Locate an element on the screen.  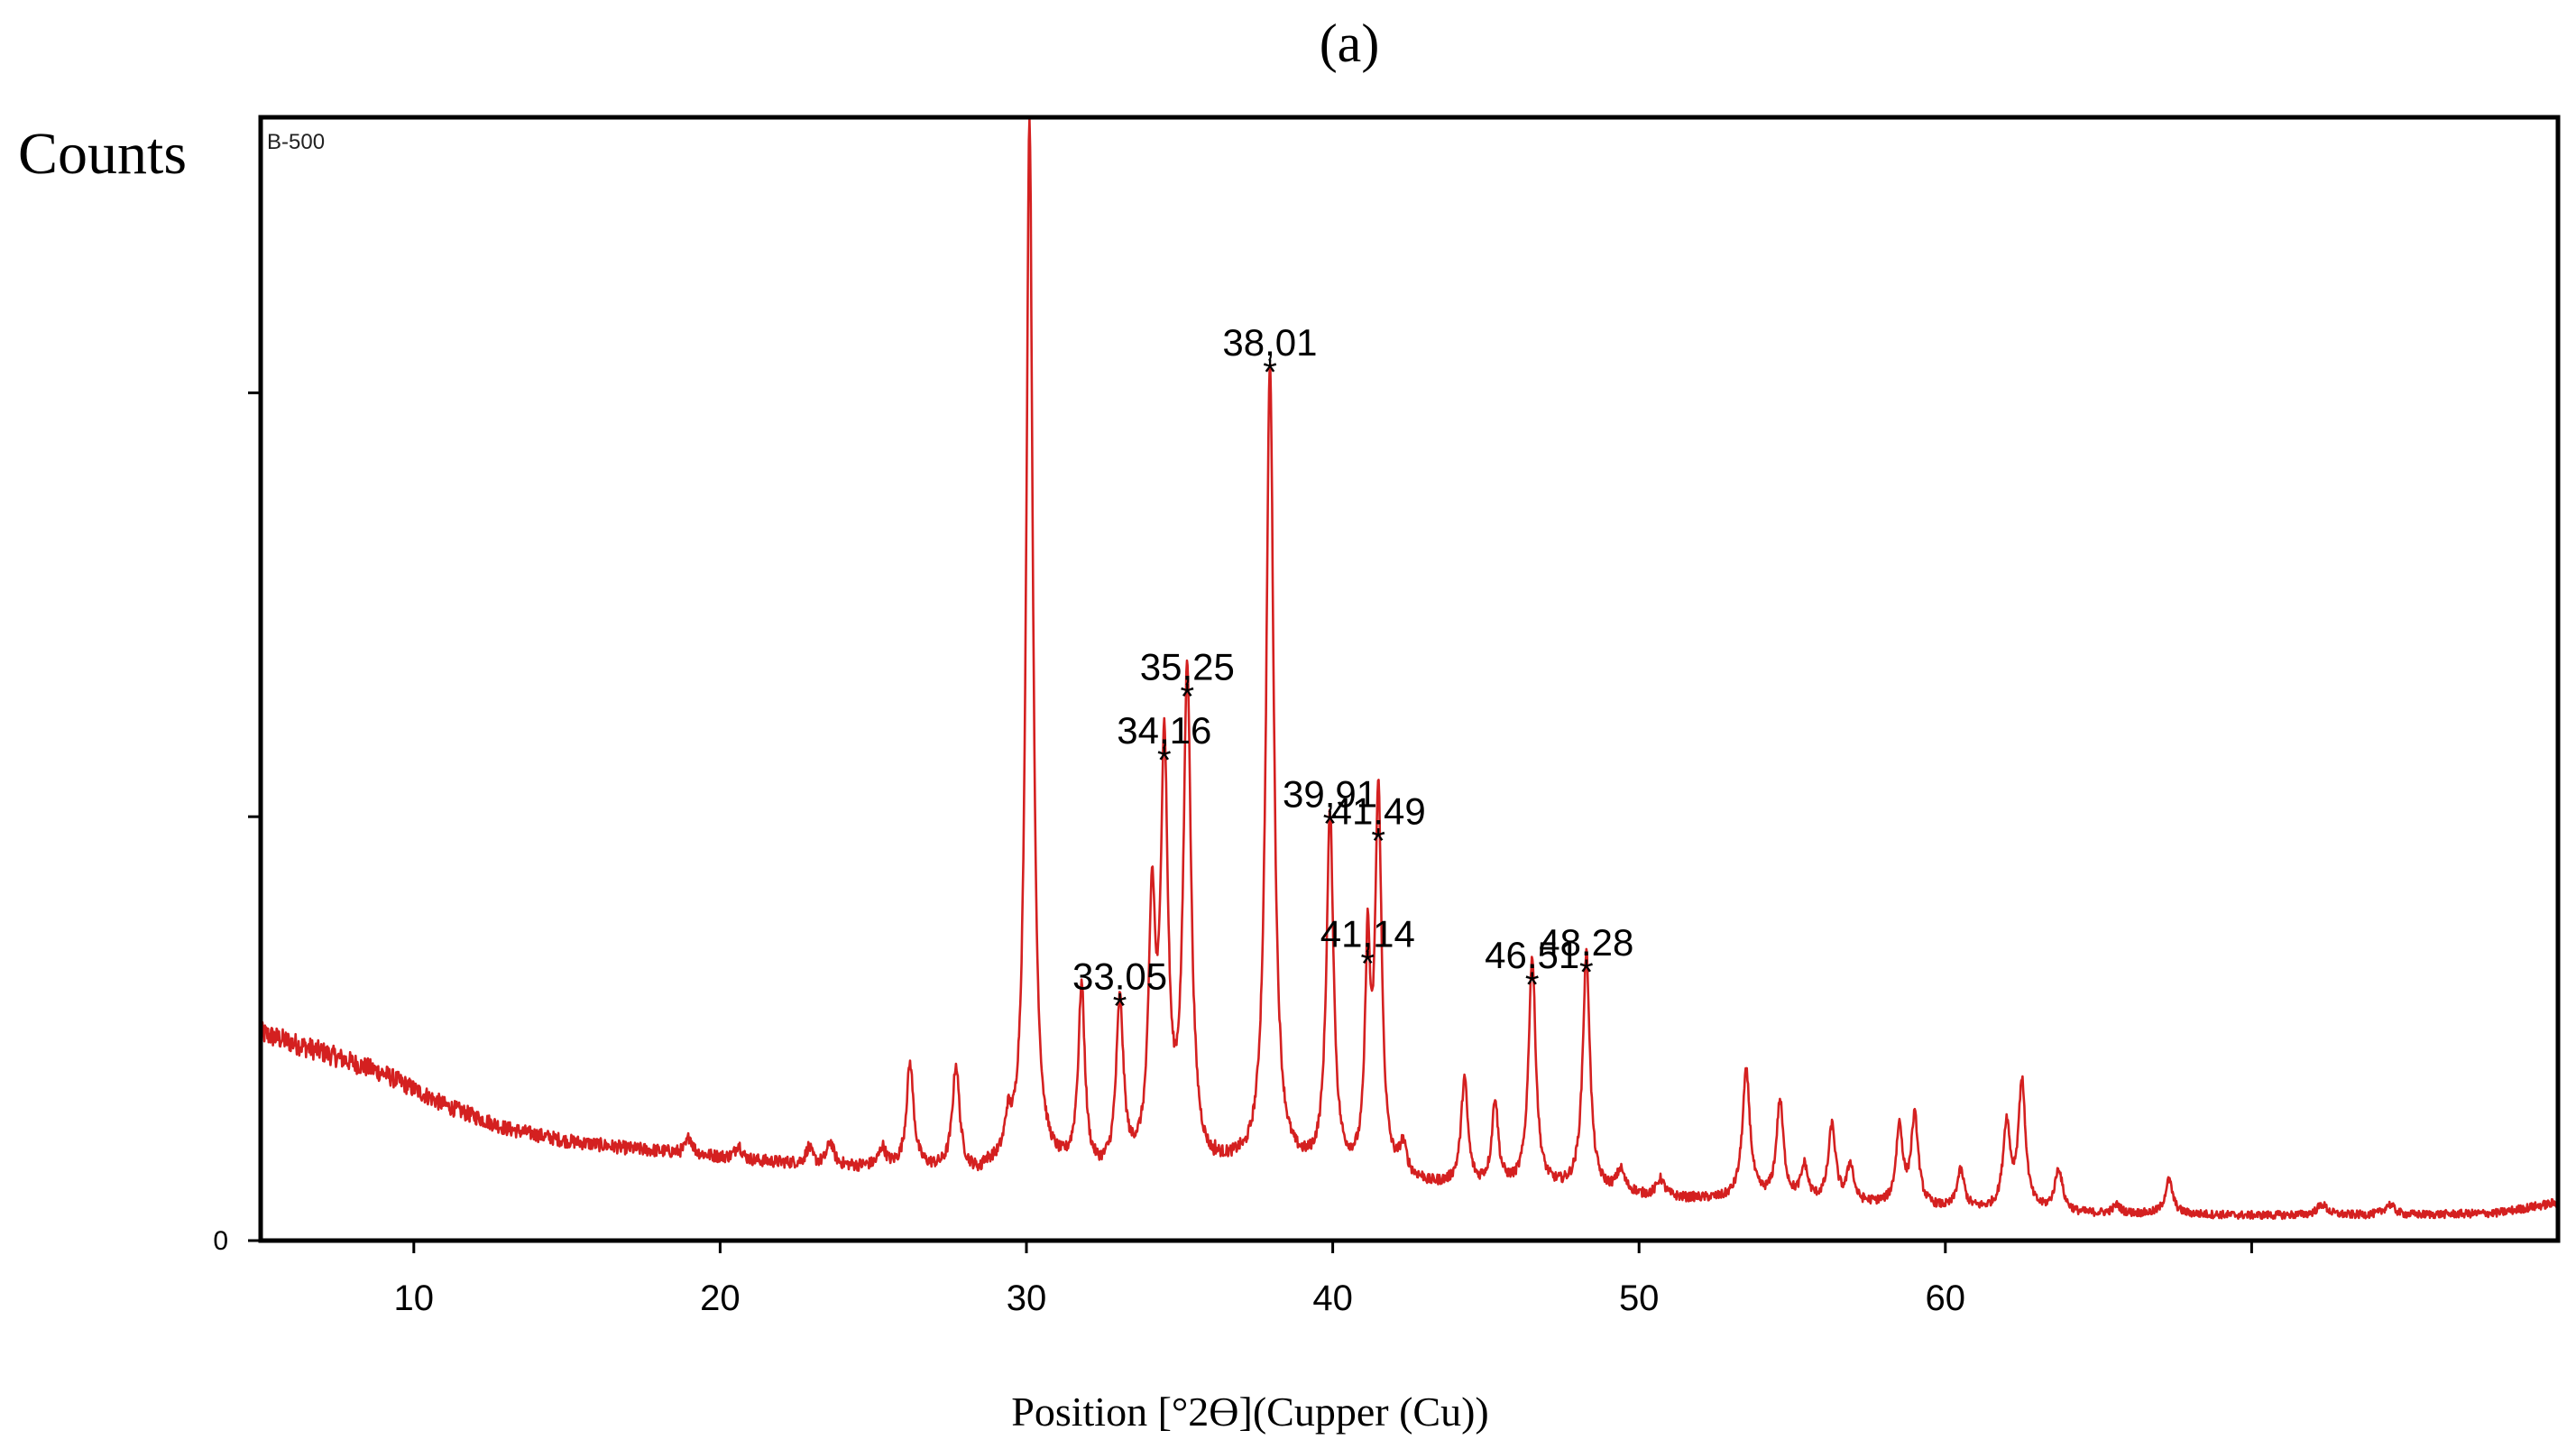
peak-label: 38,01 is located at coordinates (1270, 343).